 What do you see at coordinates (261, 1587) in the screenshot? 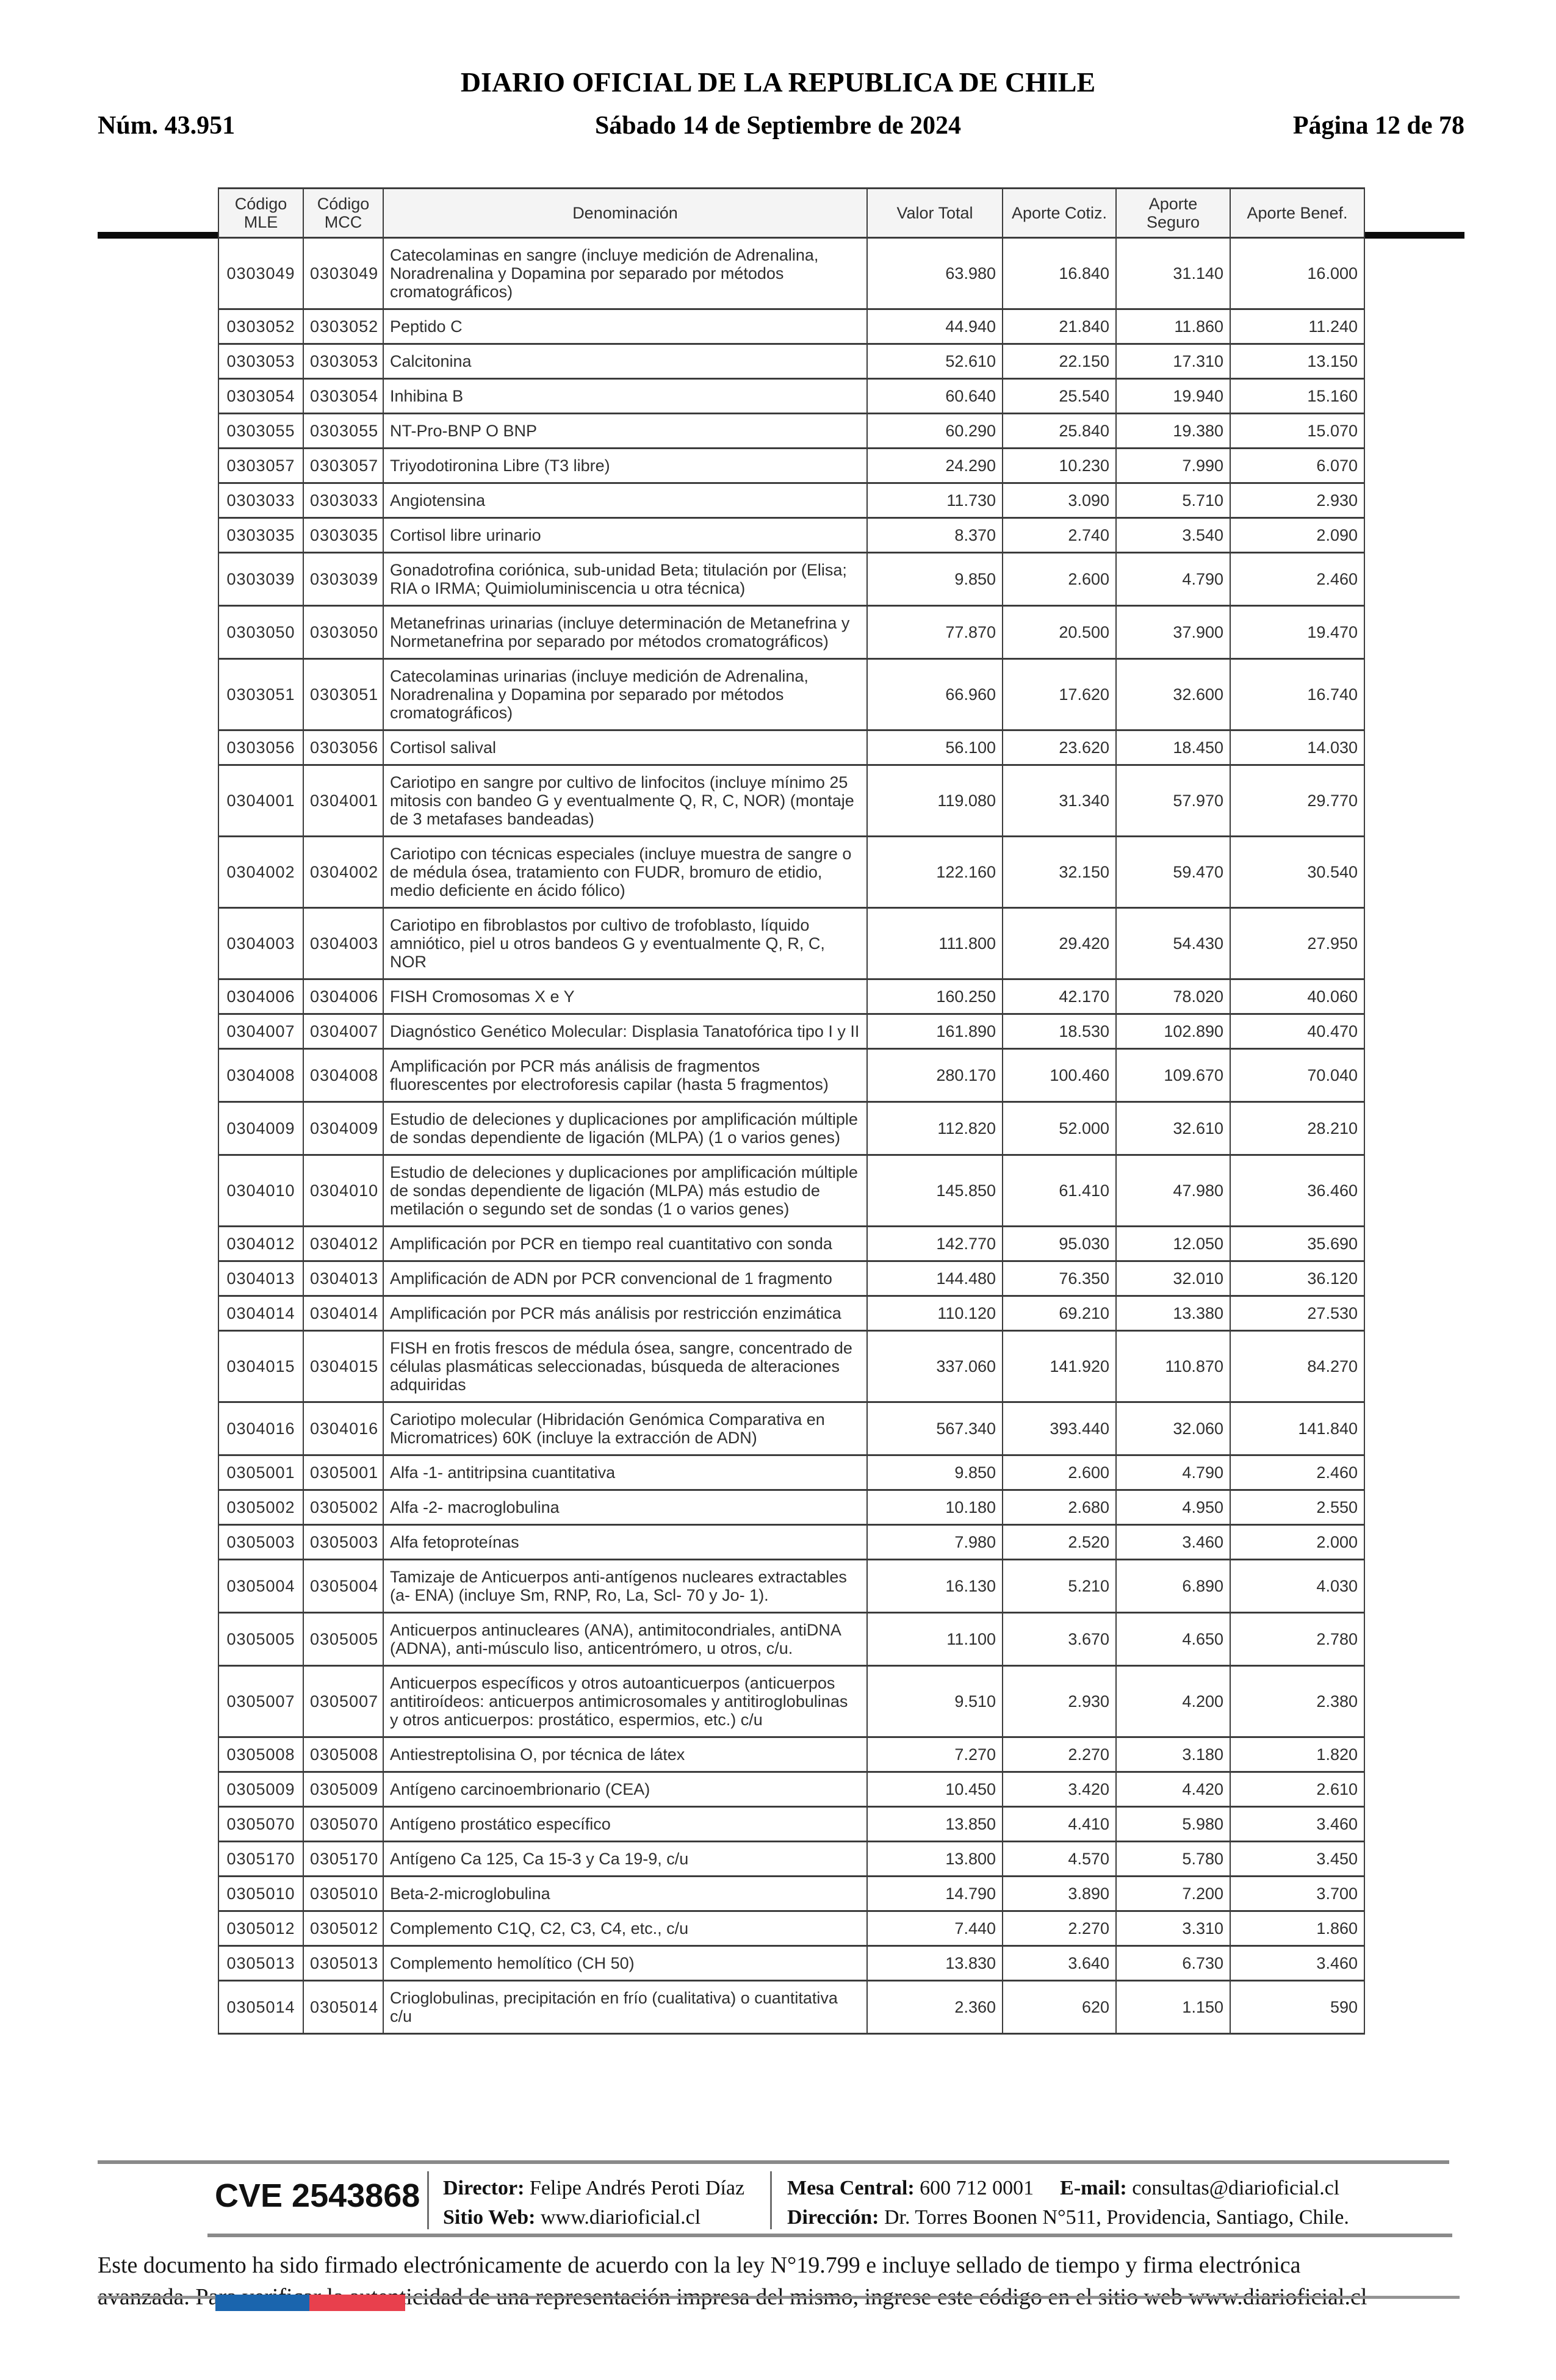
I see `cell-codigo-mle: 0305004` at bounding box center [261, 1587].